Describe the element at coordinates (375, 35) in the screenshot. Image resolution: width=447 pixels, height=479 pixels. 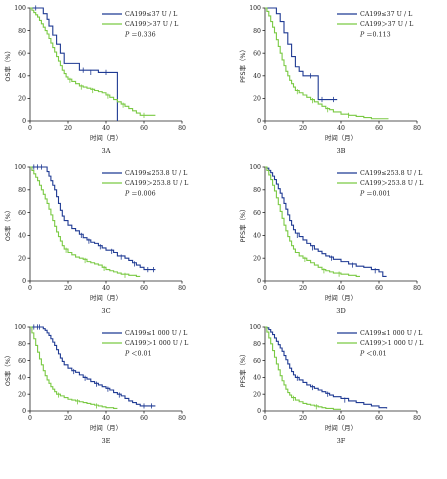
I see `p-value: P ＝0.113` at that location.